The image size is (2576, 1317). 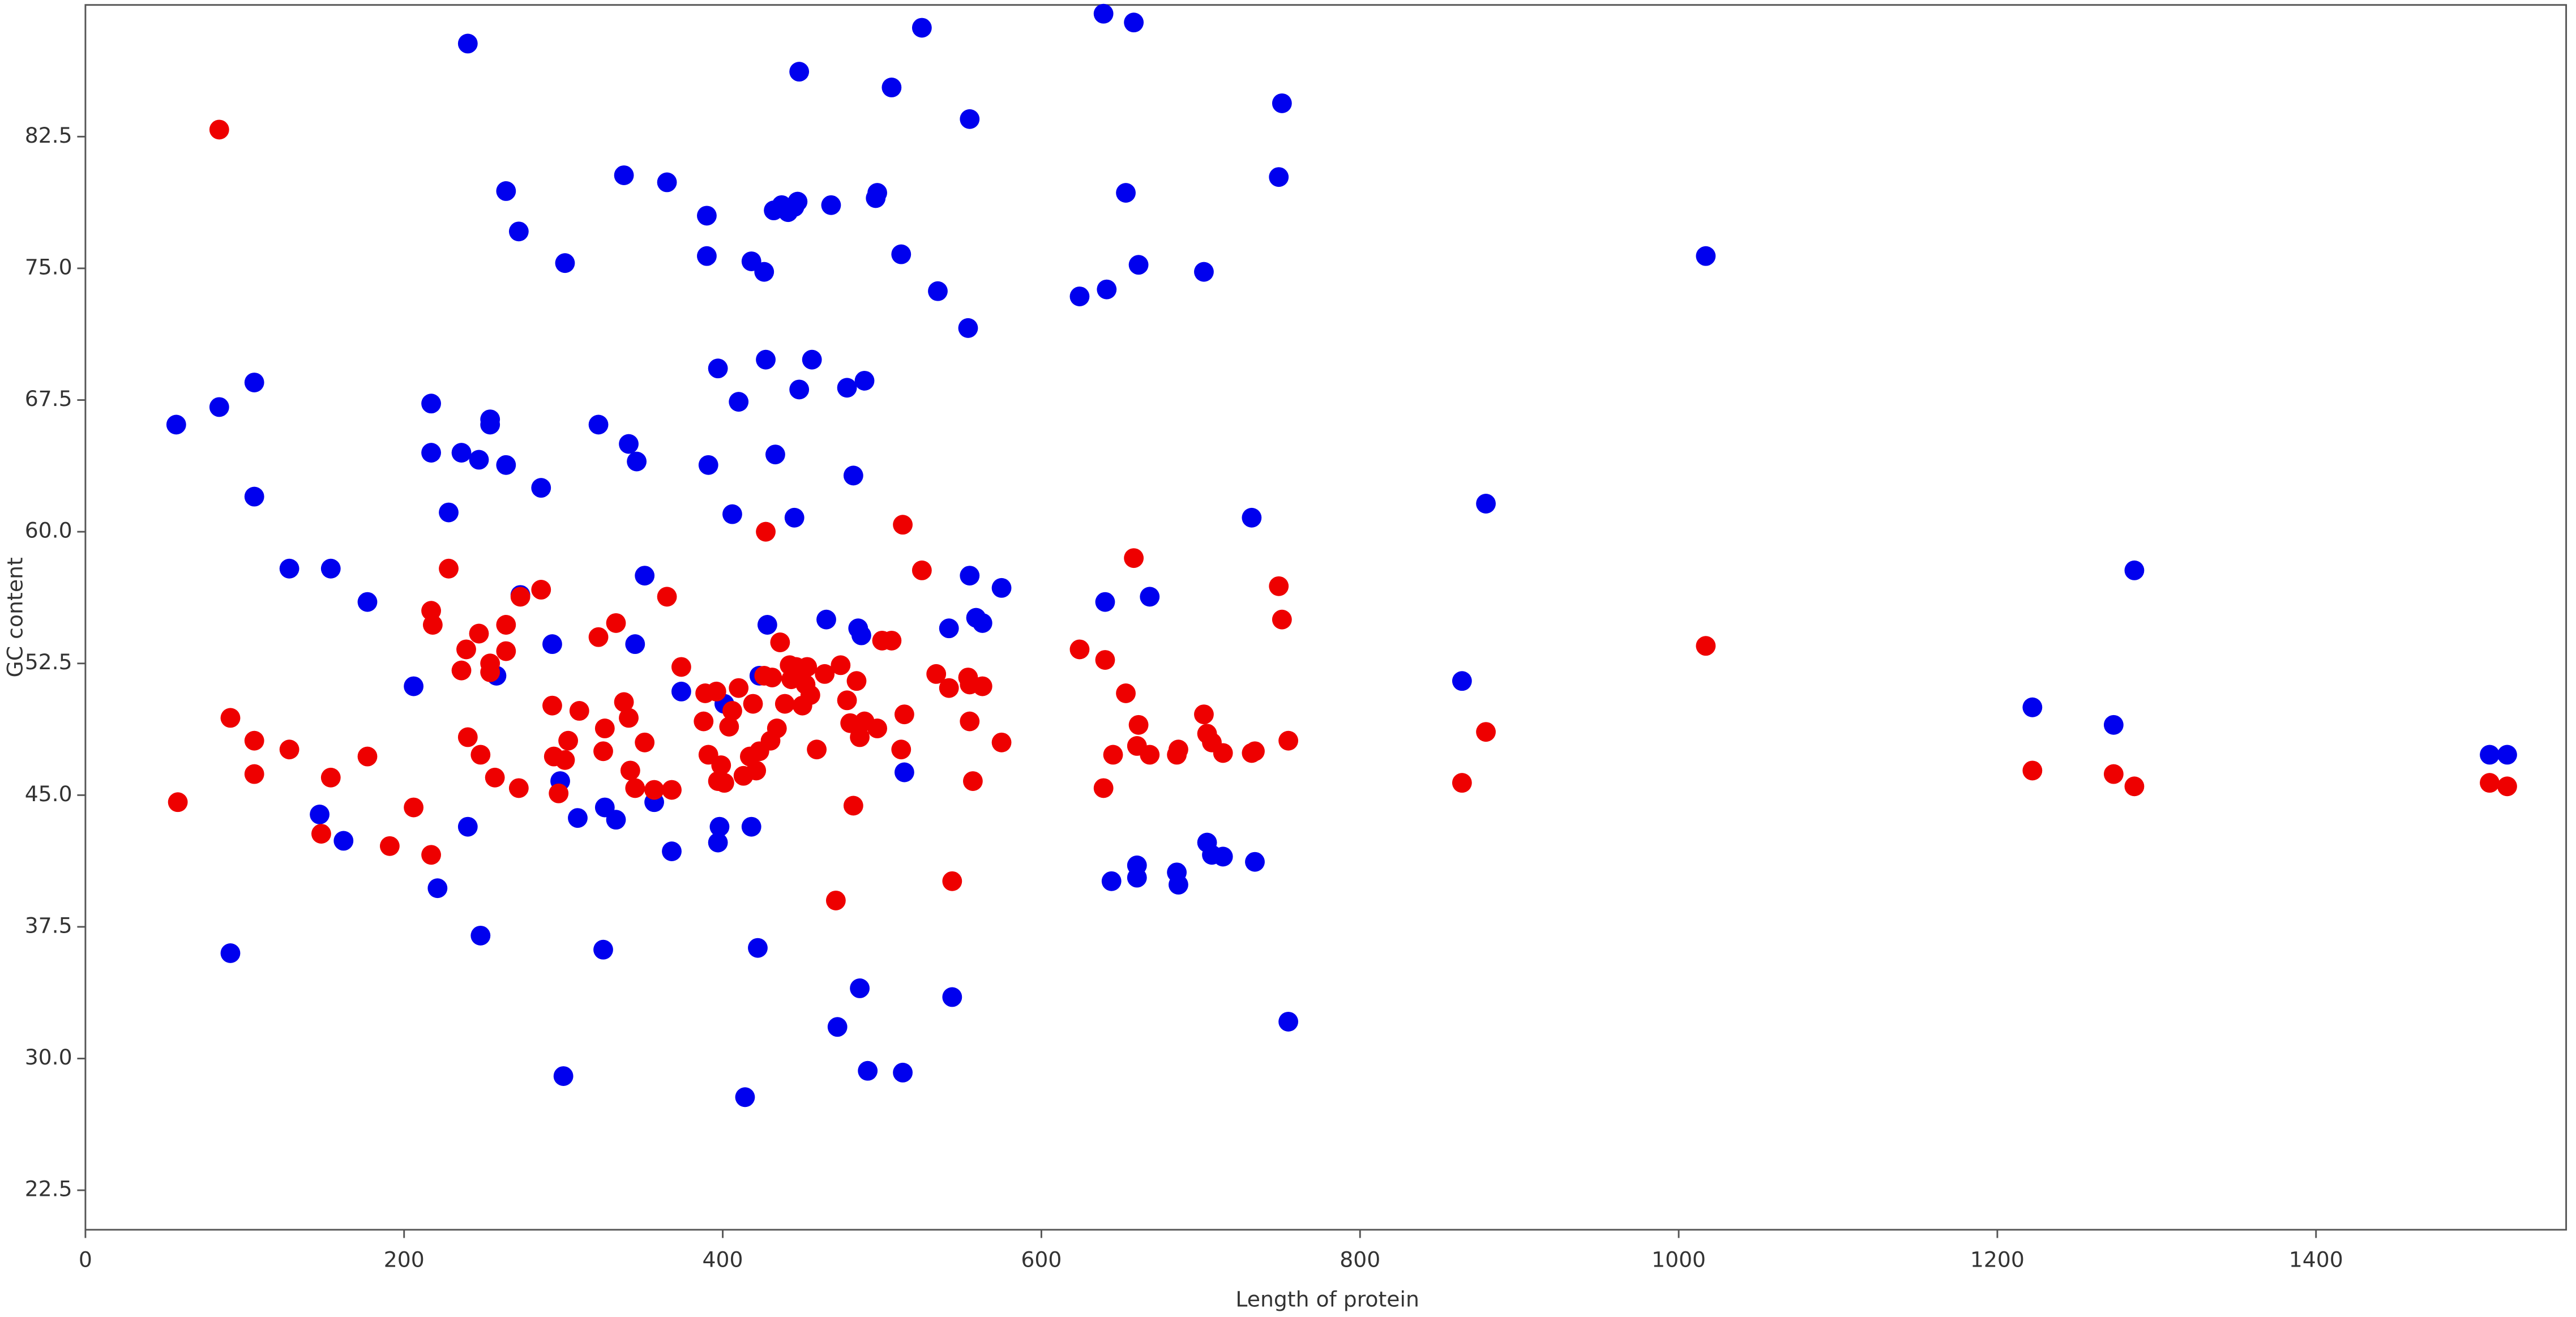 What do you see at coordinates (2316, 1259) in the screenshot?
I see `x-tick-label: 1400` at bounding box center [2316, 1259].